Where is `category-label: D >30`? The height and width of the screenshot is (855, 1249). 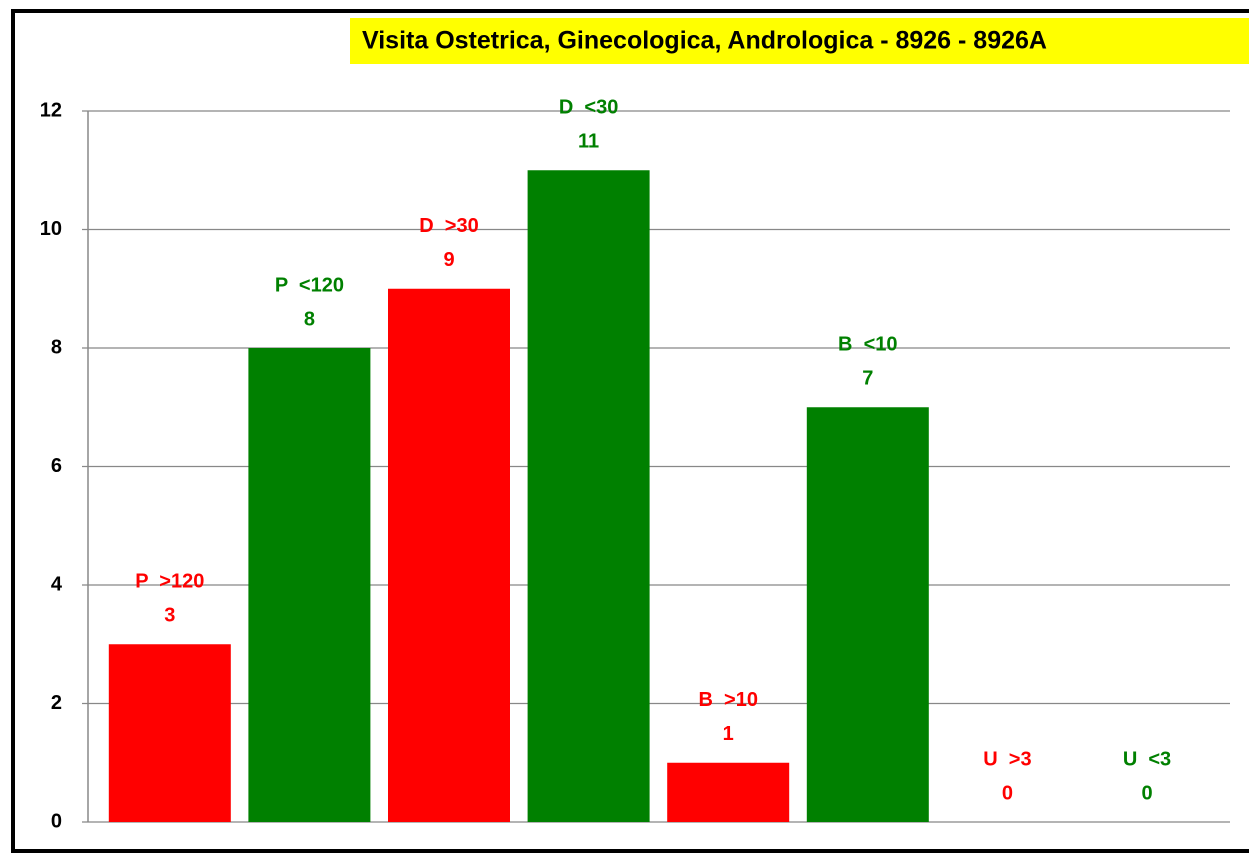
category-label: D >30 is located at coordinates (448, 226).